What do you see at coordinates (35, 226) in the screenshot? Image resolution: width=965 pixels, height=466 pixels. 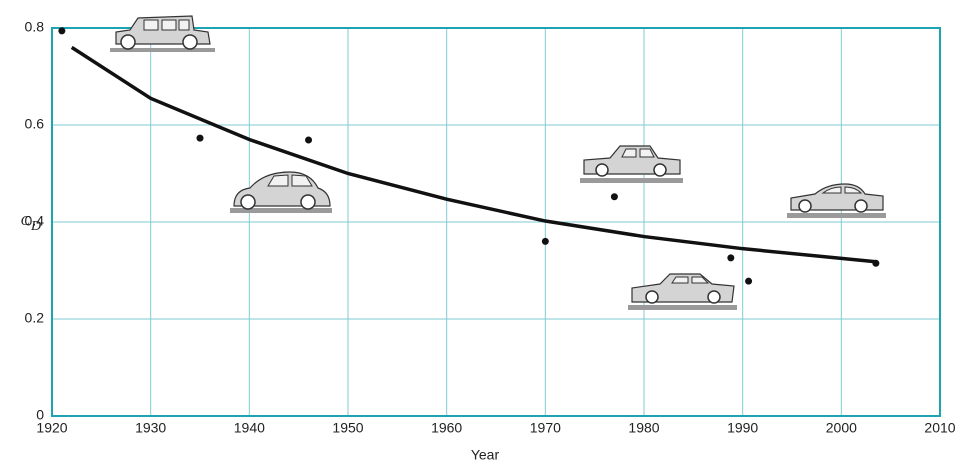 I see `y-axis-label-sub: D` at bounding box center [35, 226].